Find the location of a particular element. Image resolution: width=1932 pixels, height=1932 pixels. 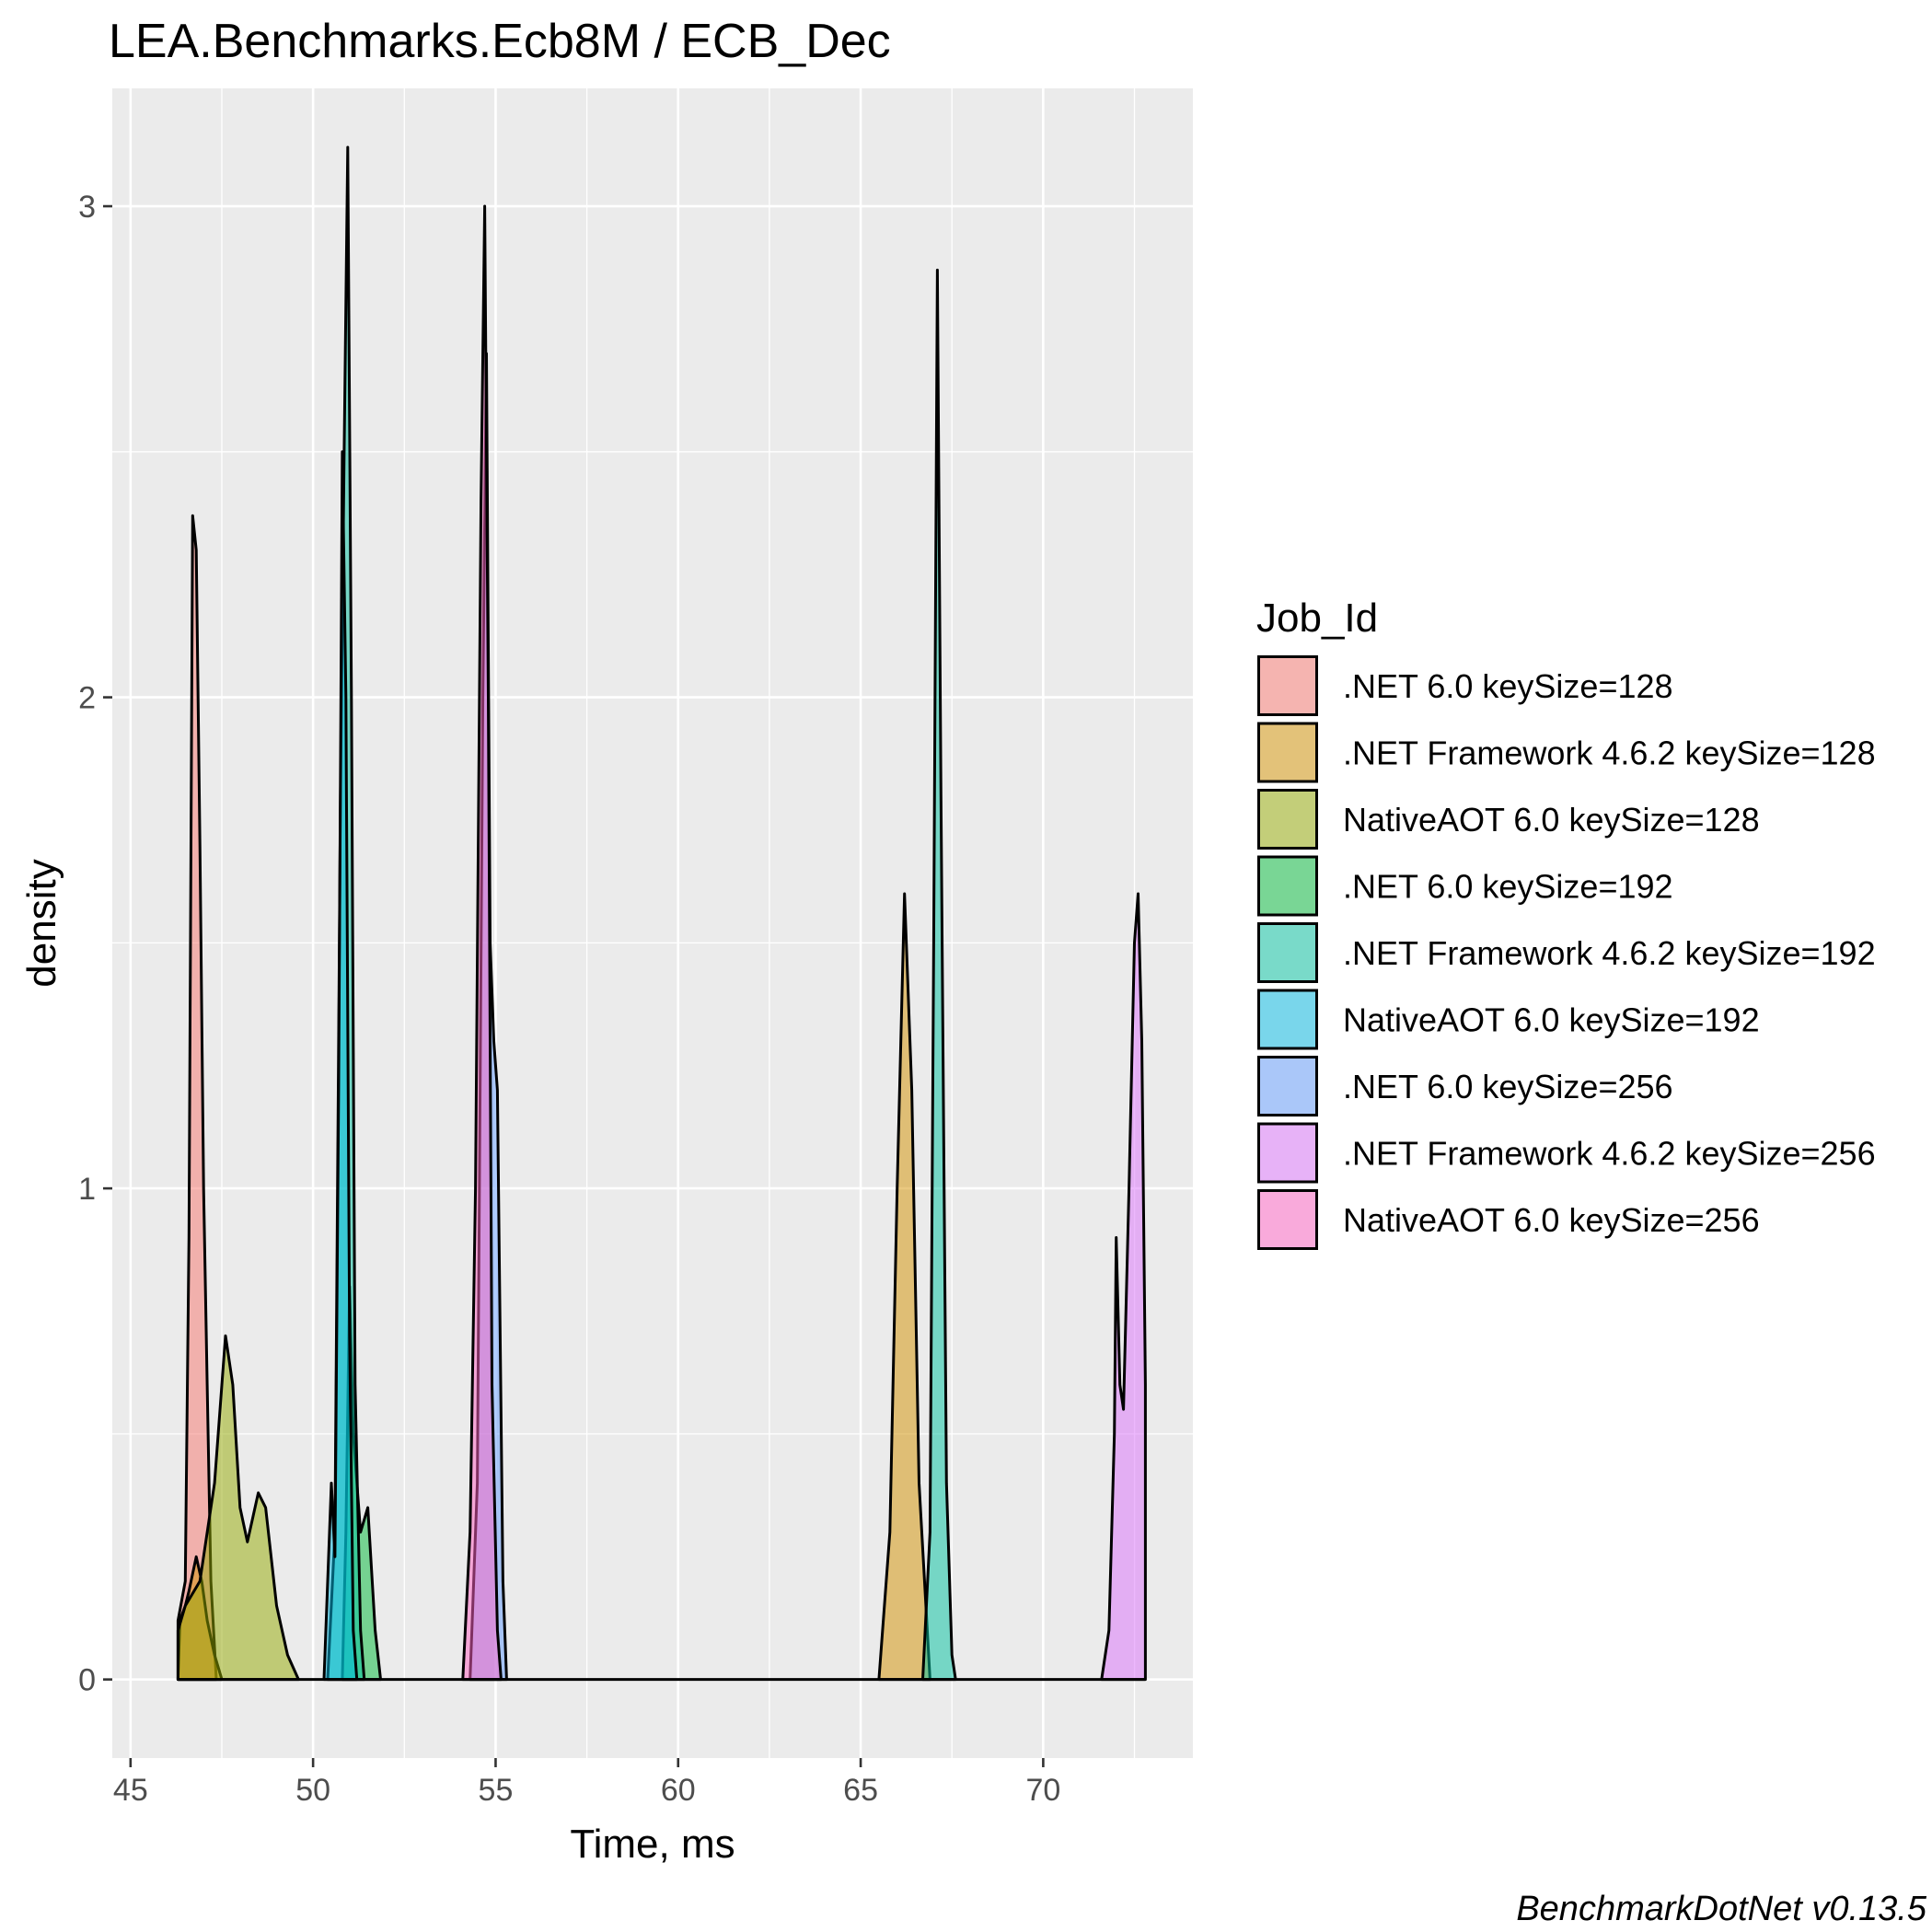

chart-caption: BenchmarkDotNet v0.13.5 is located at coordinates (1722, 1909).